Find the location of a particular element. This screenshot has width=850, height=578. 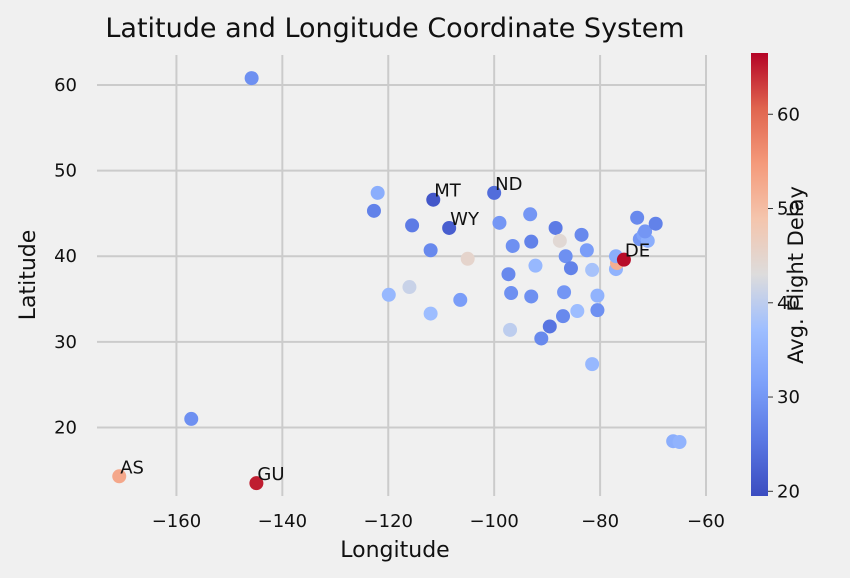

x-tick-label: −160 is located at coordinates (176, 521).